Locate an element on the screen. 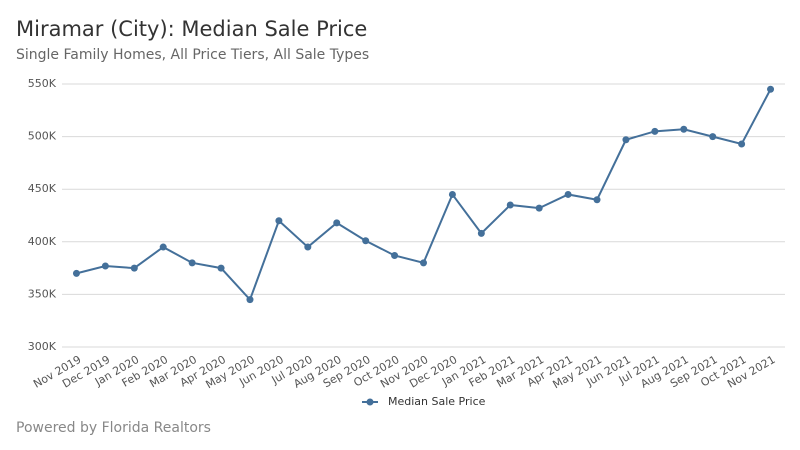 The image size is (800, 450). legend-label: Median Sale Price is located at coordinates (437, 401).